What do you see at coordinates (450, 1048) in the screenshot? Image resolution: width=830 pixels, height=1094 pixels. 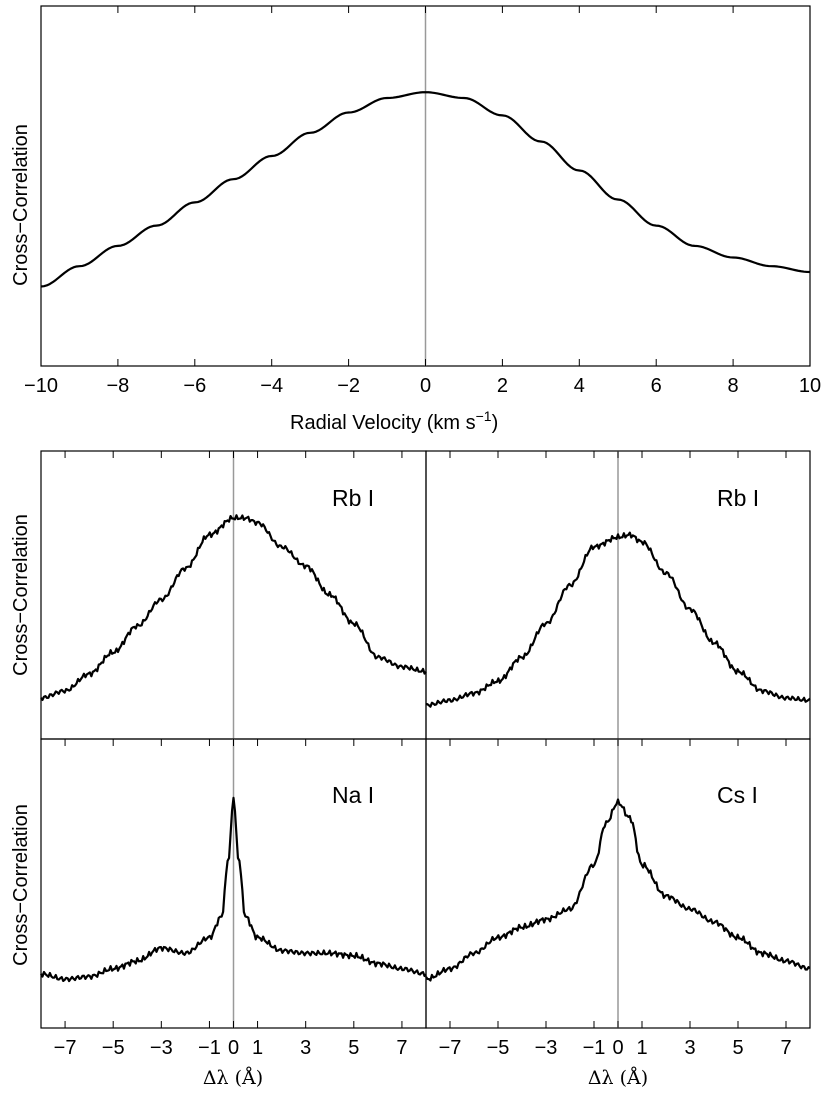 I see `cs-tick-label: −7` at bounding box center [450, 1048].